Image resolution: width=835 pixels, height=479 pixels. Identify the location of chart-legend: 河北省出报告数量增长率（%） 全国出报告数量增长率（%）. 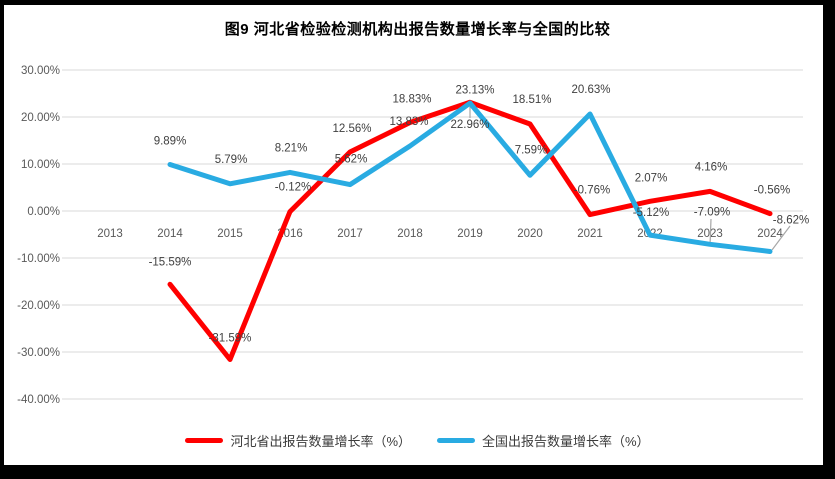
(417, 440).